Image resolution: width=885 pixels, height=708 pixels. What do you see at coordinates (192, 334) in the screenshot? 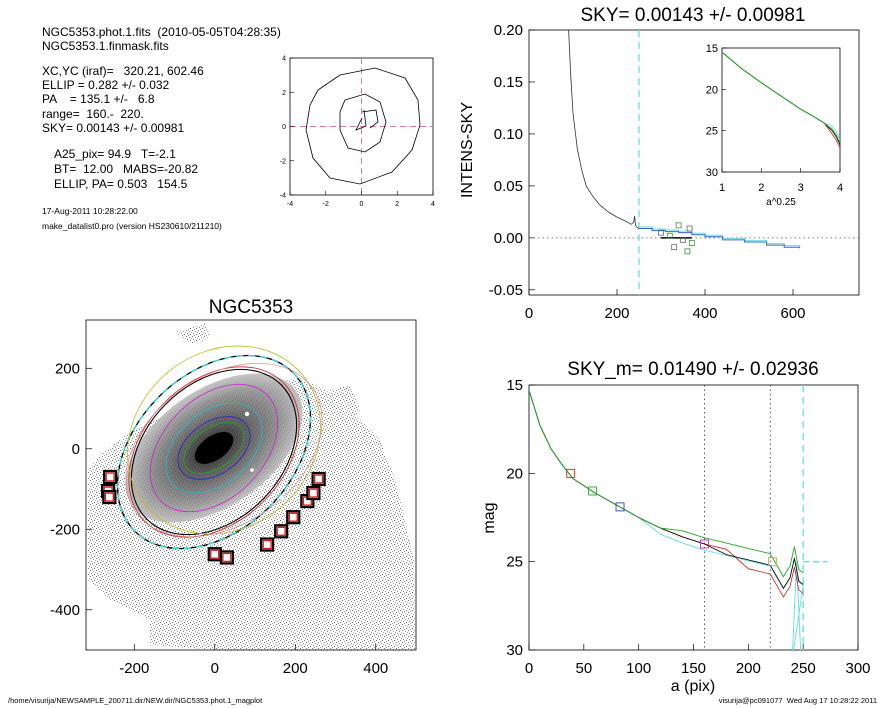
I see `image-blob-top` at bounding box center [192, 334].